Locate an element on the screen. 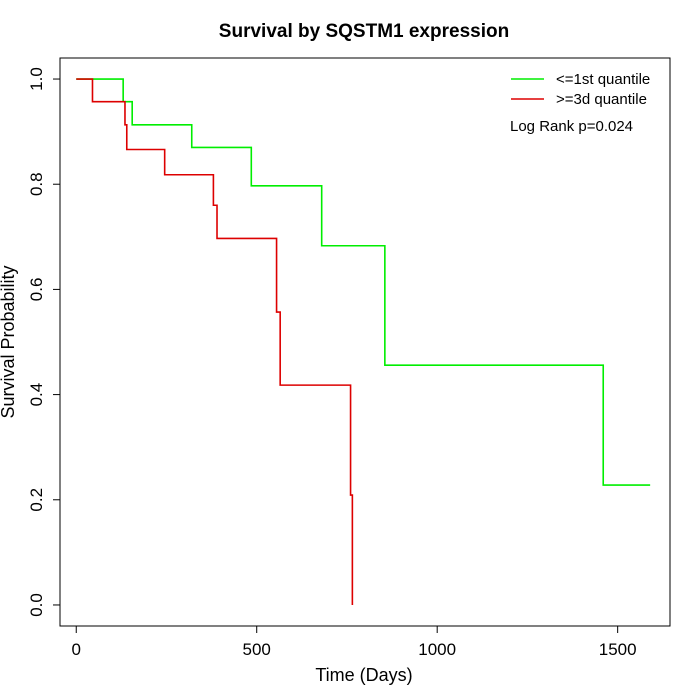 This screenshot has width=700, height=700. y-tick-label: 0.2 is located at coordinates (36, 500).